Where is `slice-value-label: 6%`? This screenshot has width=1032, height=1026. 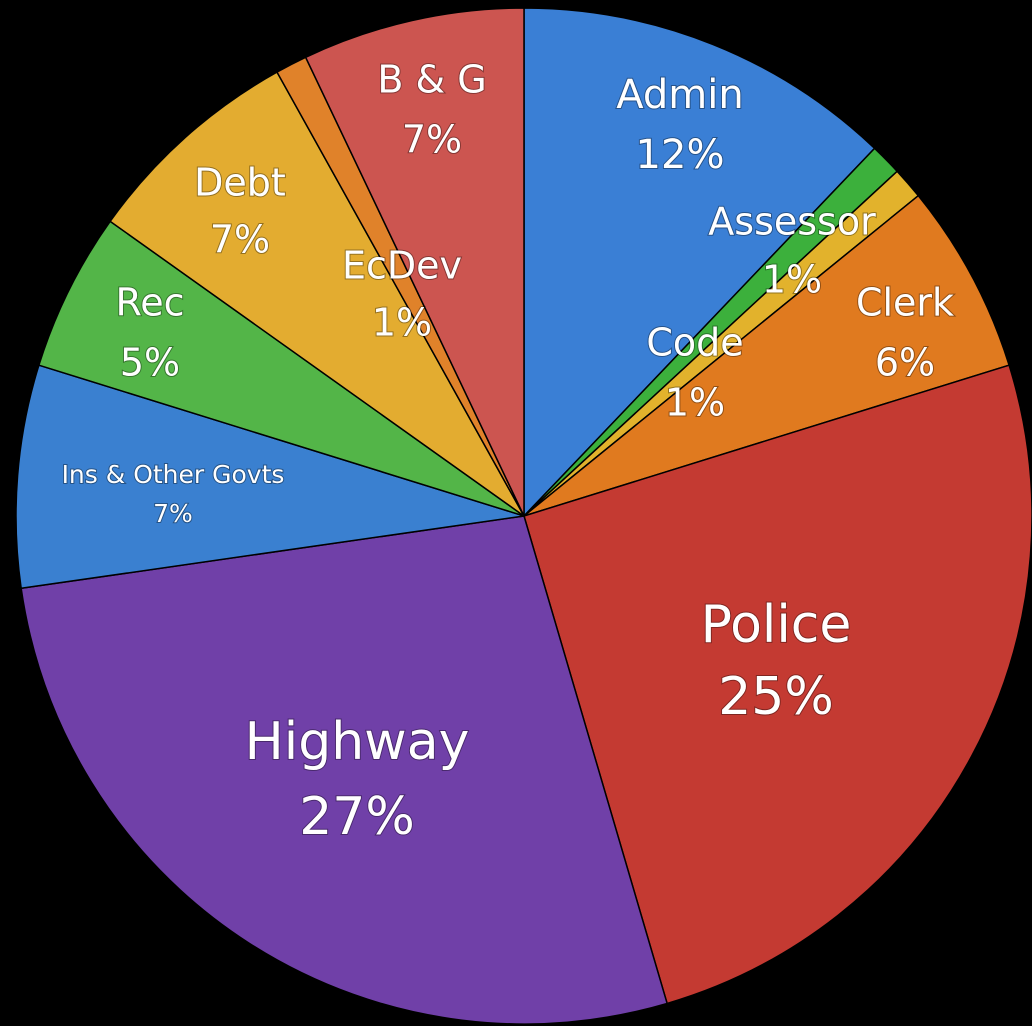 slice-value-label: 6% is located at coordinates (905, 363).